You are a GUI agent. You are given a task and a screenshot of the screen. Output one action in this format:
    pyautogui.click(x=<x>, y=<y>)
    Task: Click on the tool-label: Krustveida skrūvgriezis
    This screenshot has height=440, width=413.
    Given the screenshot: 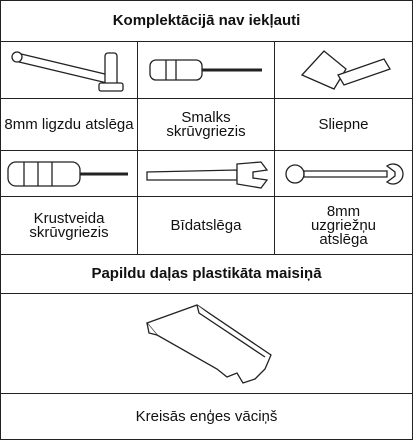 What is the action you would take?
    pyautogui.click(x=69, y=225)
    